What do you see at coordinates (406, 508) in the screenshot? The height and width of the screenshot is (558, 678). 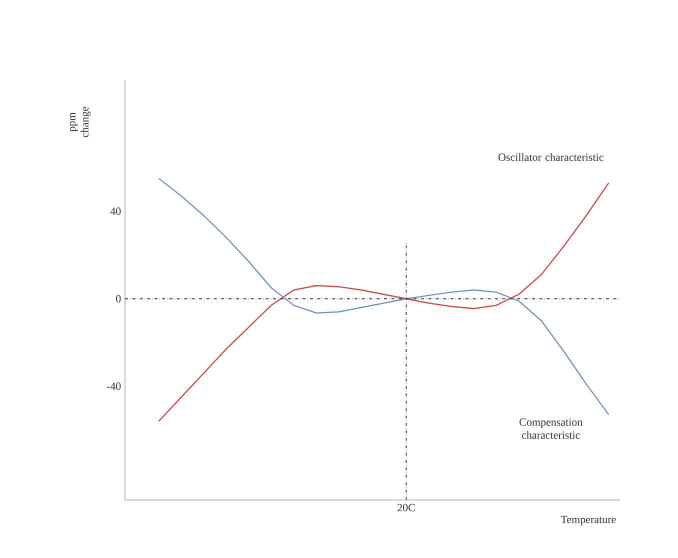 I see `x-tick-label: 20C` at bounding box center [406, 508].